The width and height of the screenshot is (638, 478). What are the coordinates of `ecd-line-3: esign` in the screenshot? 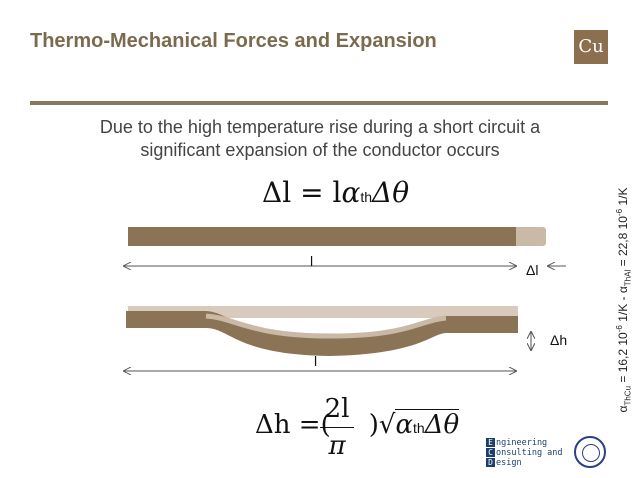 It's located at (509, 463).